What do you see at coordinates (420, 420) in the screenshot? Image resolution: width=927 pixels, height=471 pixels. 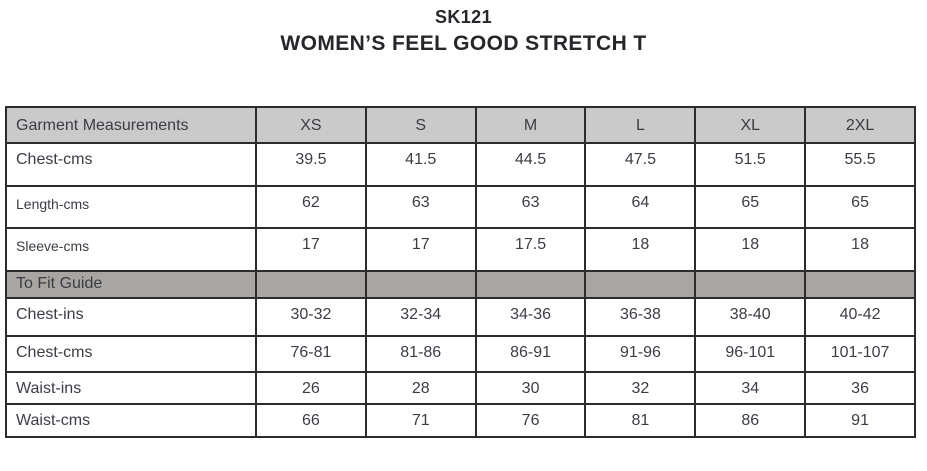 I see `cell-value: 71` at bounding box center [420, 420].